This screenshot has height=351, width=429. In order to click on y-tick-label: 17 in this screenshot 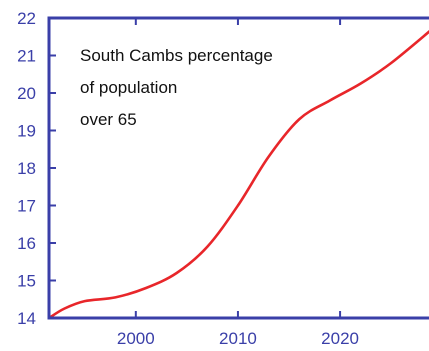, I will do `click(26, 206)`.